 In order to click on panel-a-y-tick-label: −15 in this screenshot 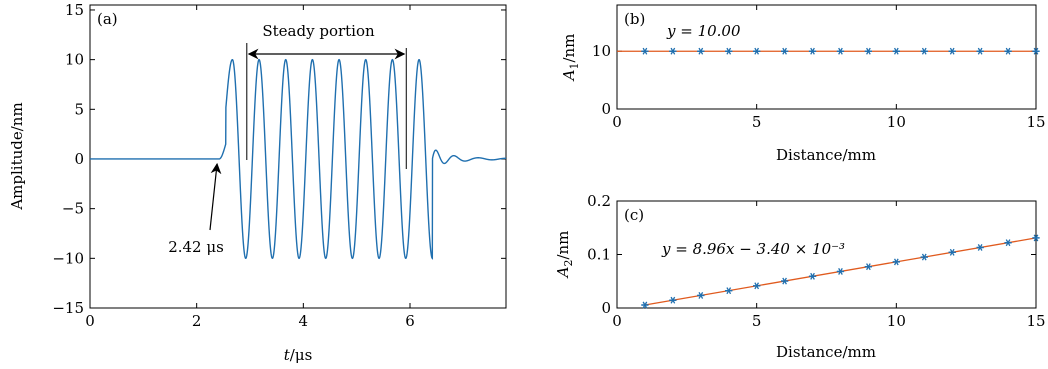, I will do `click(68, 308)`.